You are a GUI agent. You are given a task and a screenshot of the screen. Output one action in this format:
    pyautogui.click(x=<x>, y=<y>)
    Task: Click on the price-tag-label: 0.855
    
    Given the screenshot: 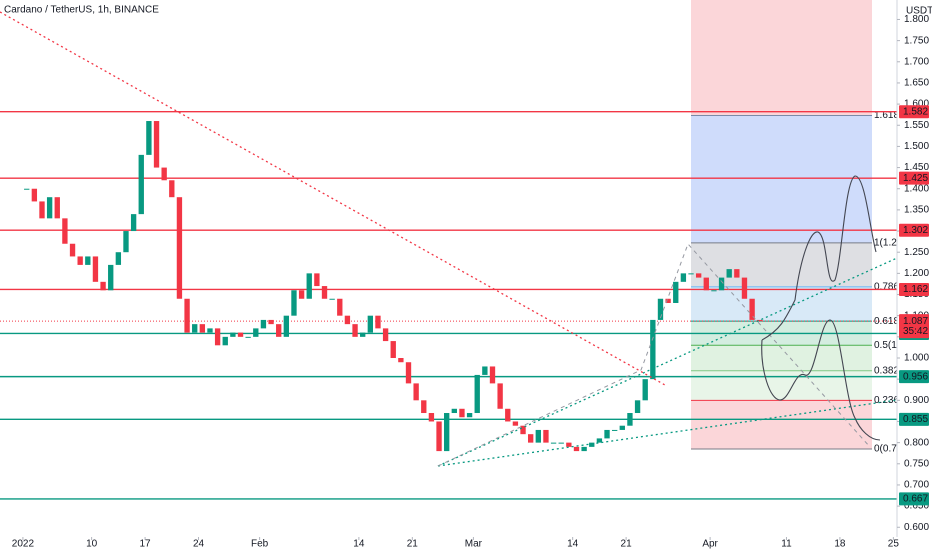 What is the action you would take?
    pyautogui.click(x=915, y=419)
    